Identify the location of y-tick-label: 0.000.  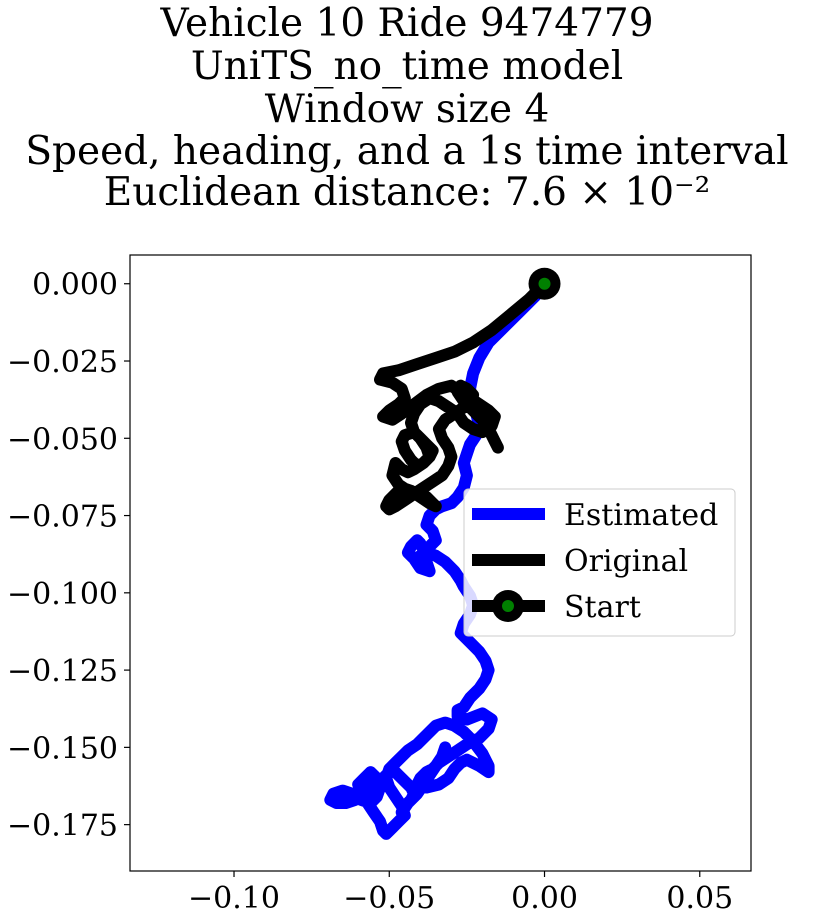
(75, 285).